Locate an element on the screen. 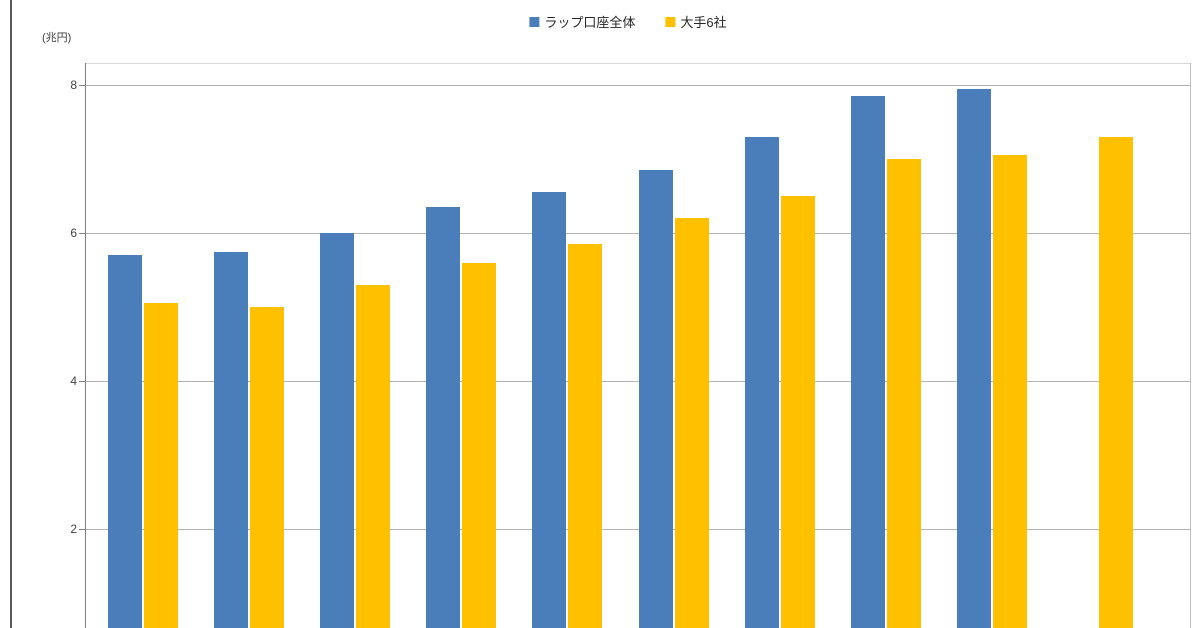  legend-item-total: ラップ口座全体 is located at coordinates (582, 21).